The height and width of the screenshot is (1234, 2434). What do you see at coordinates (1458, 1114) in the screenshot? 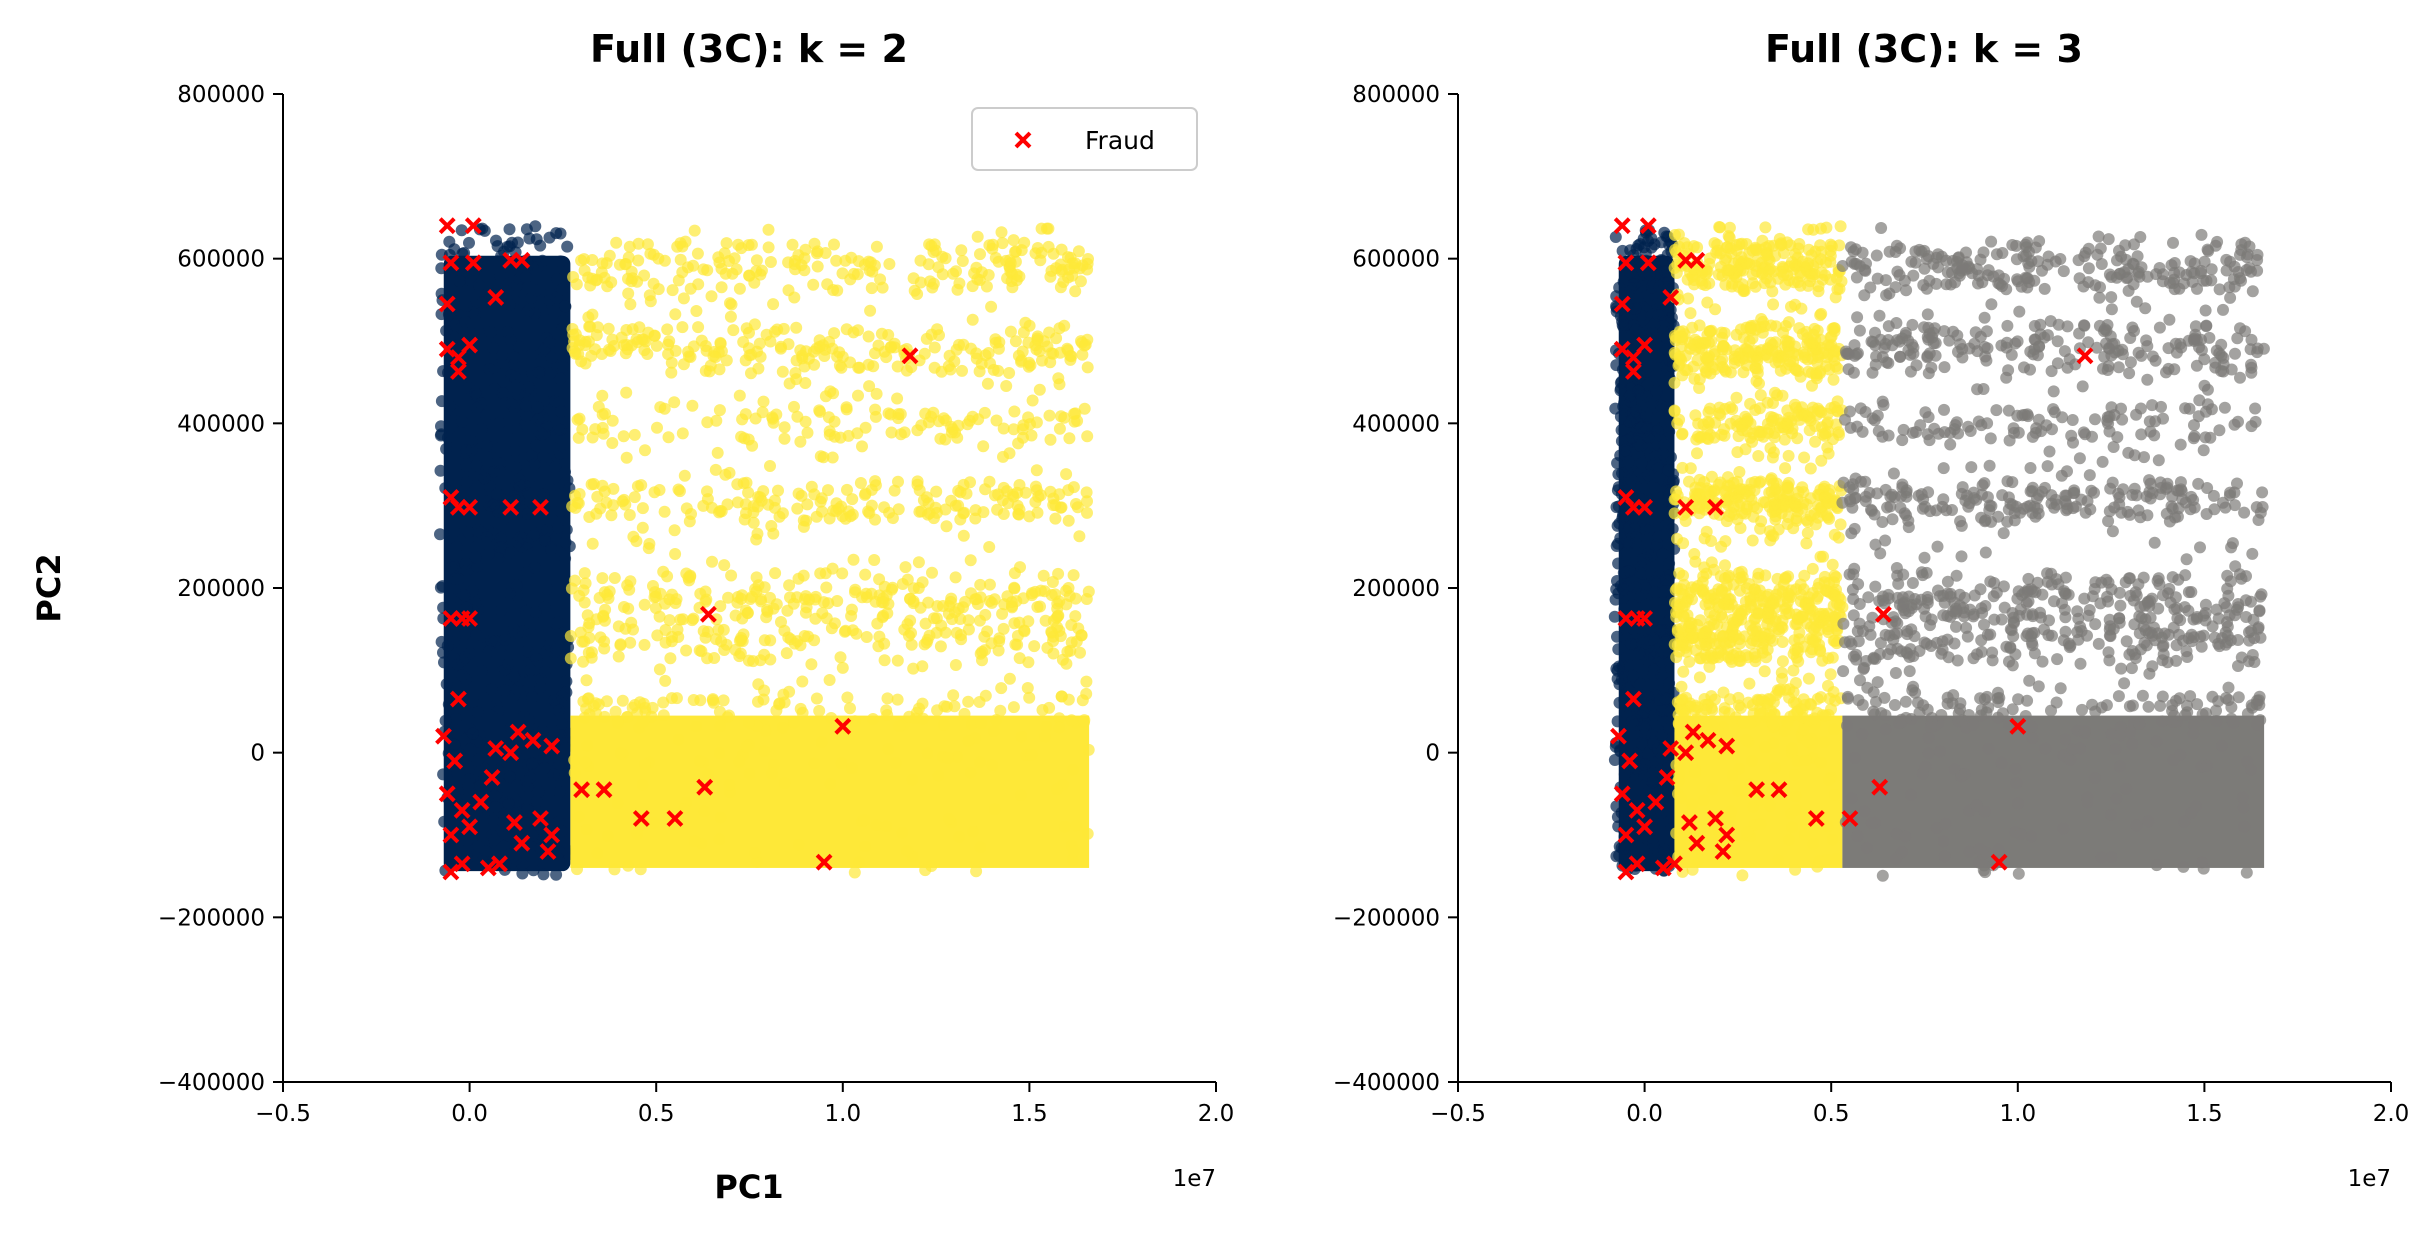
I see `x-tick-label: −0.5` at bounding box center [1458, 1114].